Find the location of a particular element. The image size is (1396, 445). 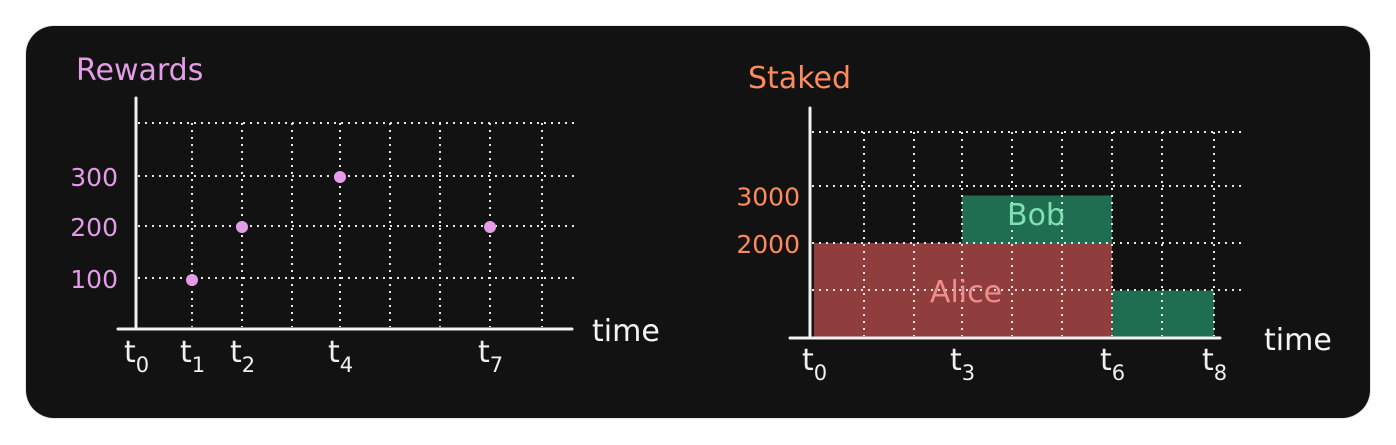

staked-series-labels: Alice Bob is located at coordinates (997, 254).